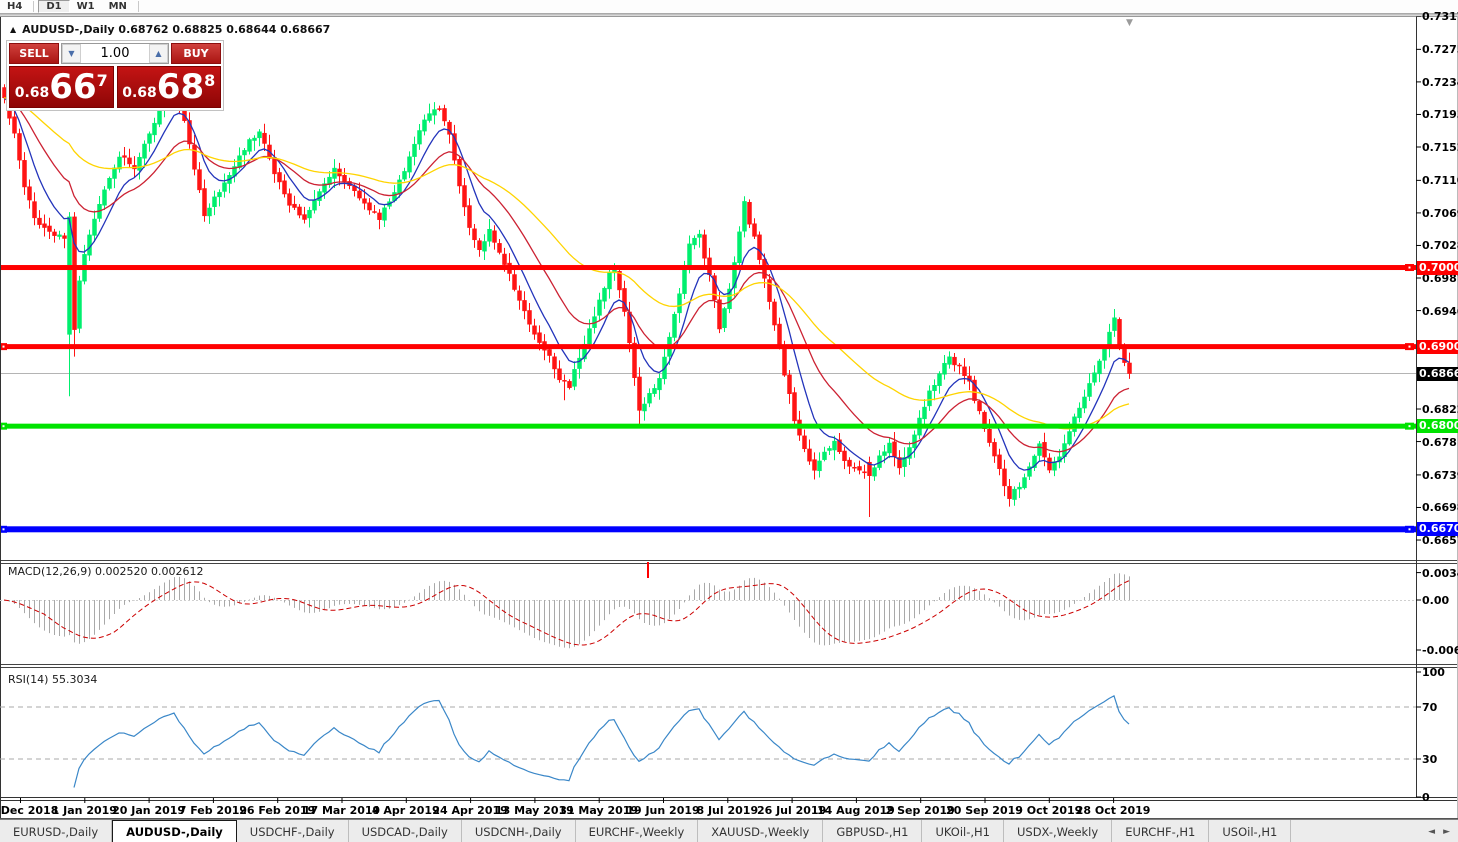 The image size is (1458, 842). I want to click on price-tick-label: 0.71100, so click(1440, 181).